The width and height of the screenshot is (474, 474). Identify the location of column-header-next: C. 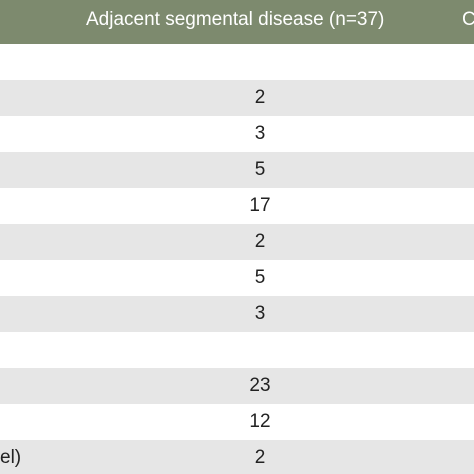
(468, 19).